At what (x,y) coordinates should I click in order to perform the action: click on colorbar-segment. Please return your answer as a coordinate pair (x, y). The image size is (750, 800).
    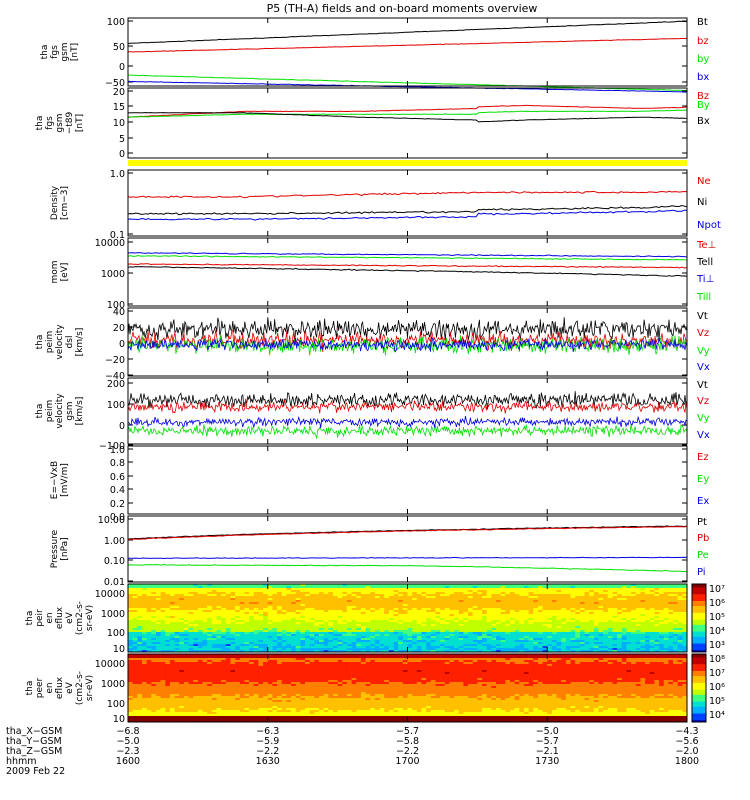
    Looking at the image, I should click on (699, 586).